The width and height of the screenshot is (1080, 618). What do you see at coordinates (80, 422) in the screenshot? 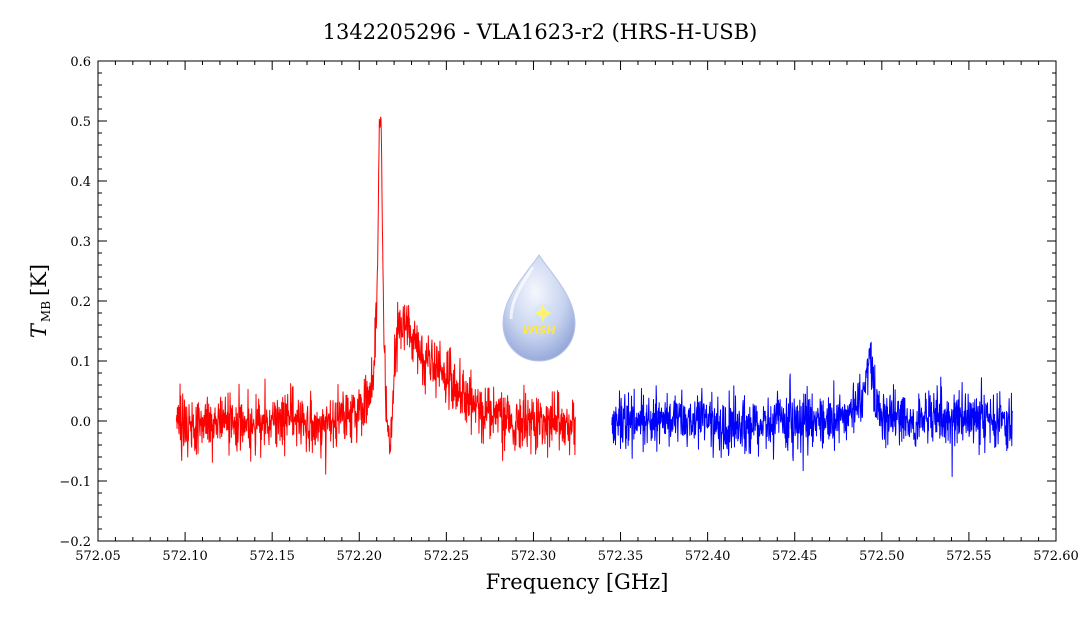
I see `y-tick-label: 0.0` at bounding box center [80, 422].